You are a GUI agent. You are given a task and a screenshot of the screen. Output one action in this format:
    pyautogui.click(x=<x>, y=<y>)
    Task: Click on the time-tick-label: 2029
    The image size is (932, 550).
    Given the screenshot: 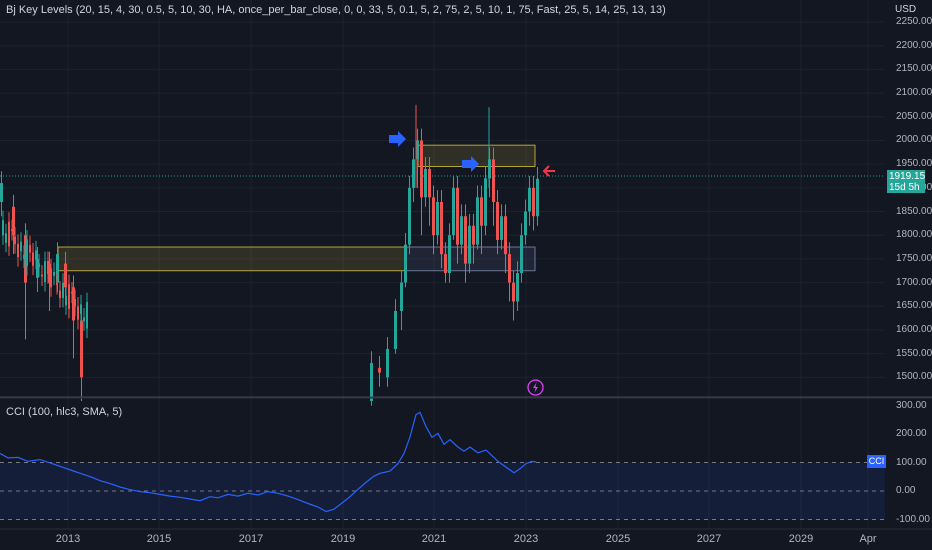 What is the action you would take?
    pyautogui.click(x=801, y=539)
    